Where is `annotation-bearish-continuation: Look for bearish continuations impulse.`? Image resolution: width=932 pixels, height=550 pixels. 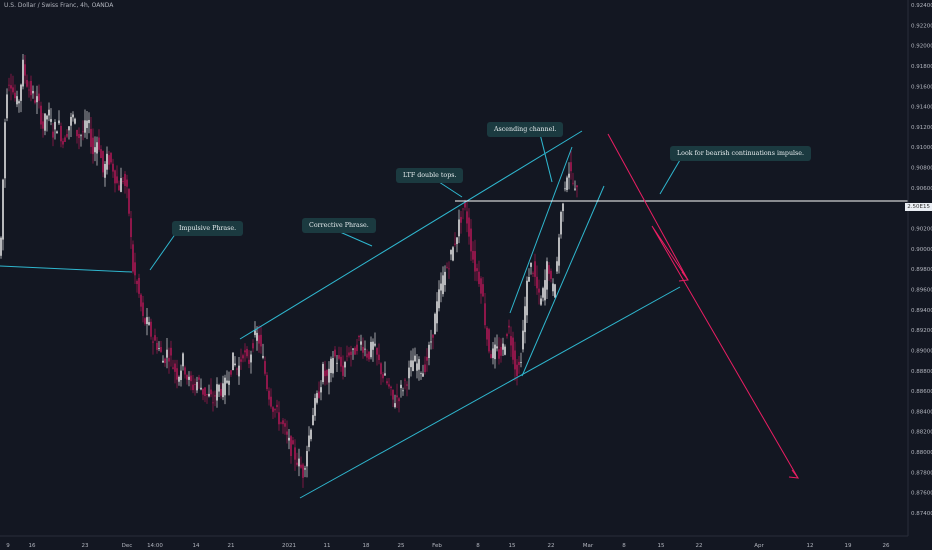
annotation-bearish-continuation: Look for bearish continuations impulse. is located at coordinates (740, 153).